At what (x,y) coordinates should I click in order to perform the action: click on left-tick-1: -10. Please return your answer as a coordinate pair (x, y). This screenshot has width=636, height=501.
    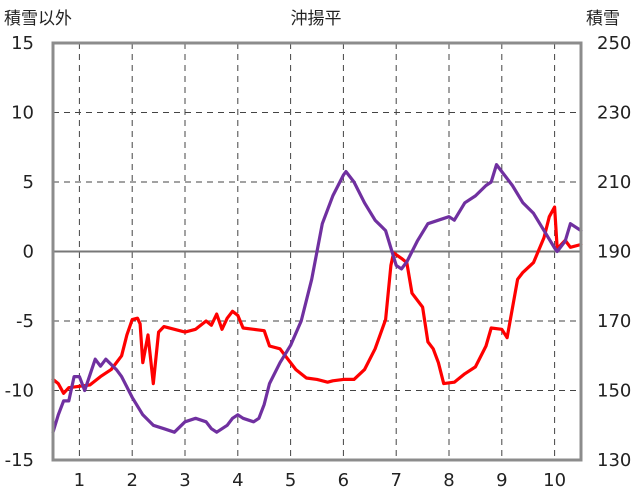
    Looking at the image, I should click on (19, 391).